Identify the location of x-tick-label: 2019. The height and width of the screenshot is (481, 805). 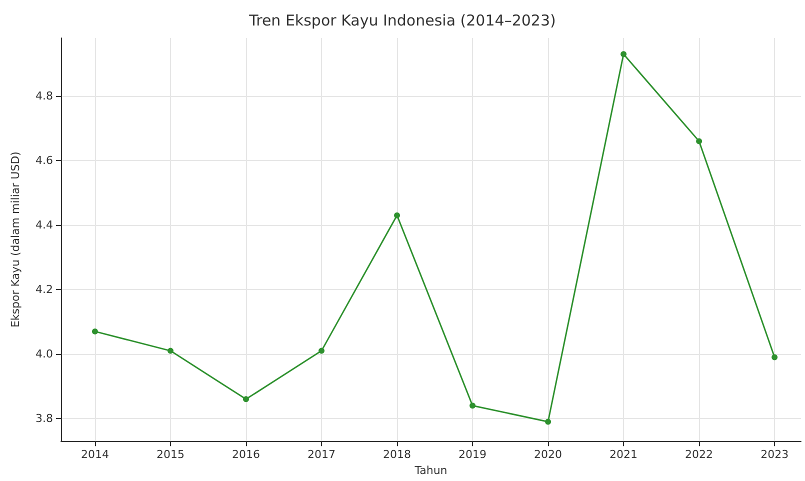
(472, 455).